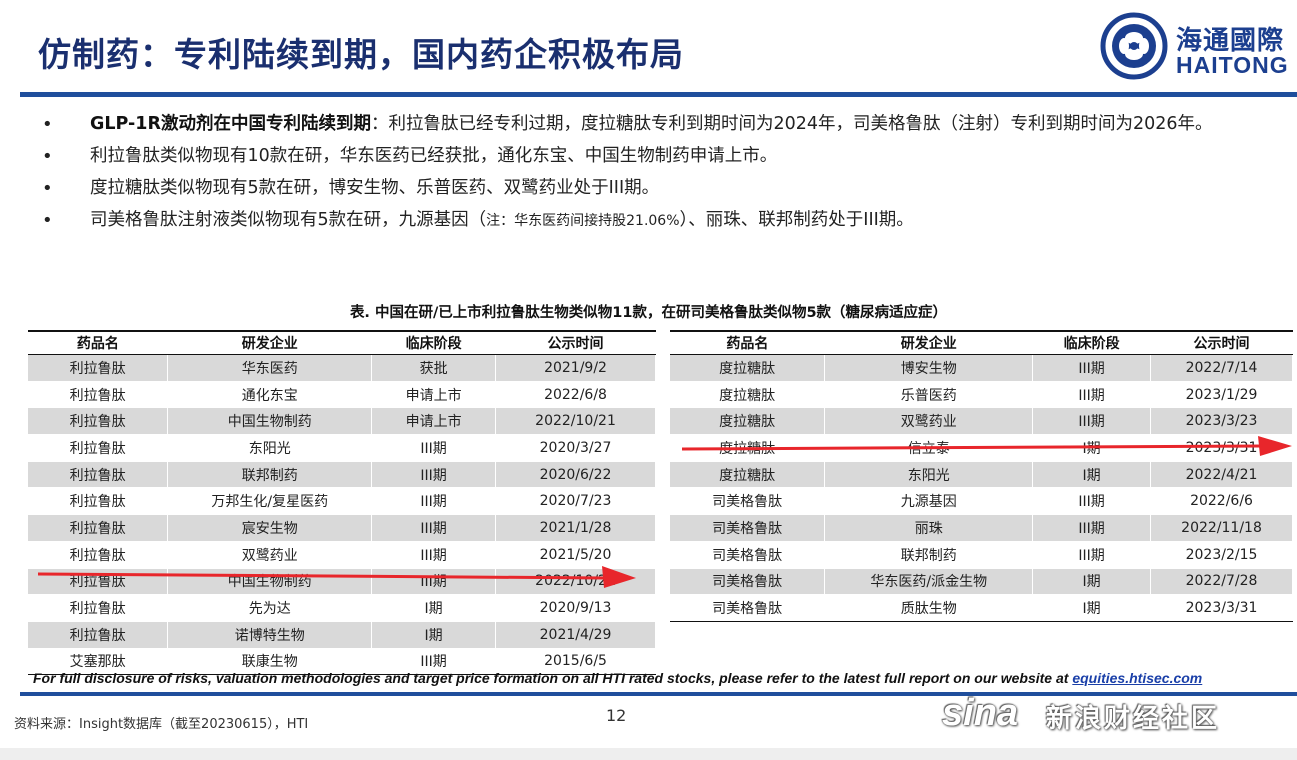 Image resolution: width=1297 pixels, height=760 pixels. What do you see at coordinates (583, 221) in the screenshot?
I see `bullet-note: 注：华东医药间接持股21.06%` at bounding box center [583, 221].